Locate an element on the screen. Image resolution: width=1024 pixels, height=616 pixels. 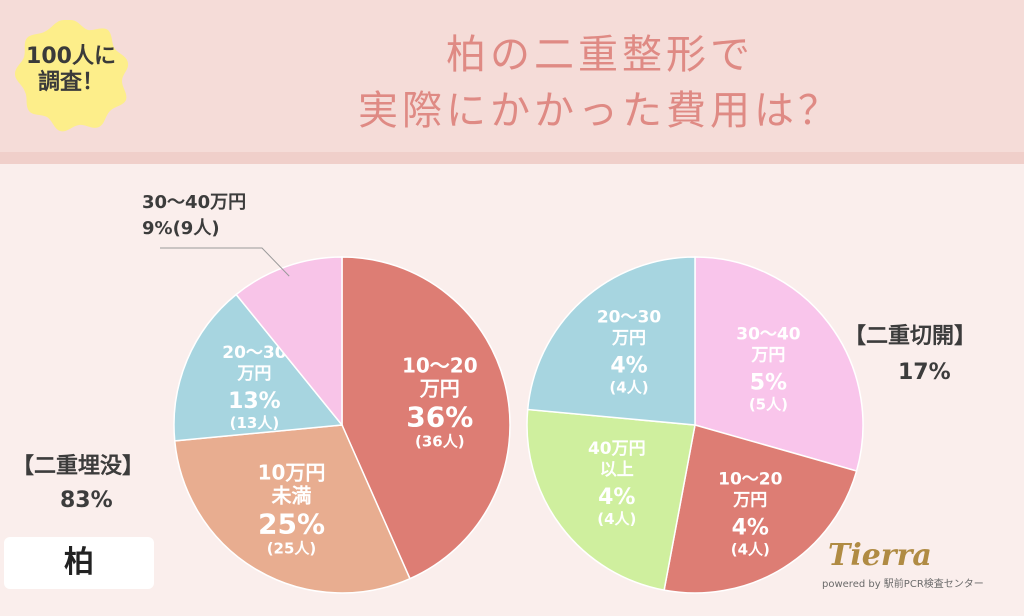
chart2-slice-3-label-2: 以上 is located at coordinates (617, 470).